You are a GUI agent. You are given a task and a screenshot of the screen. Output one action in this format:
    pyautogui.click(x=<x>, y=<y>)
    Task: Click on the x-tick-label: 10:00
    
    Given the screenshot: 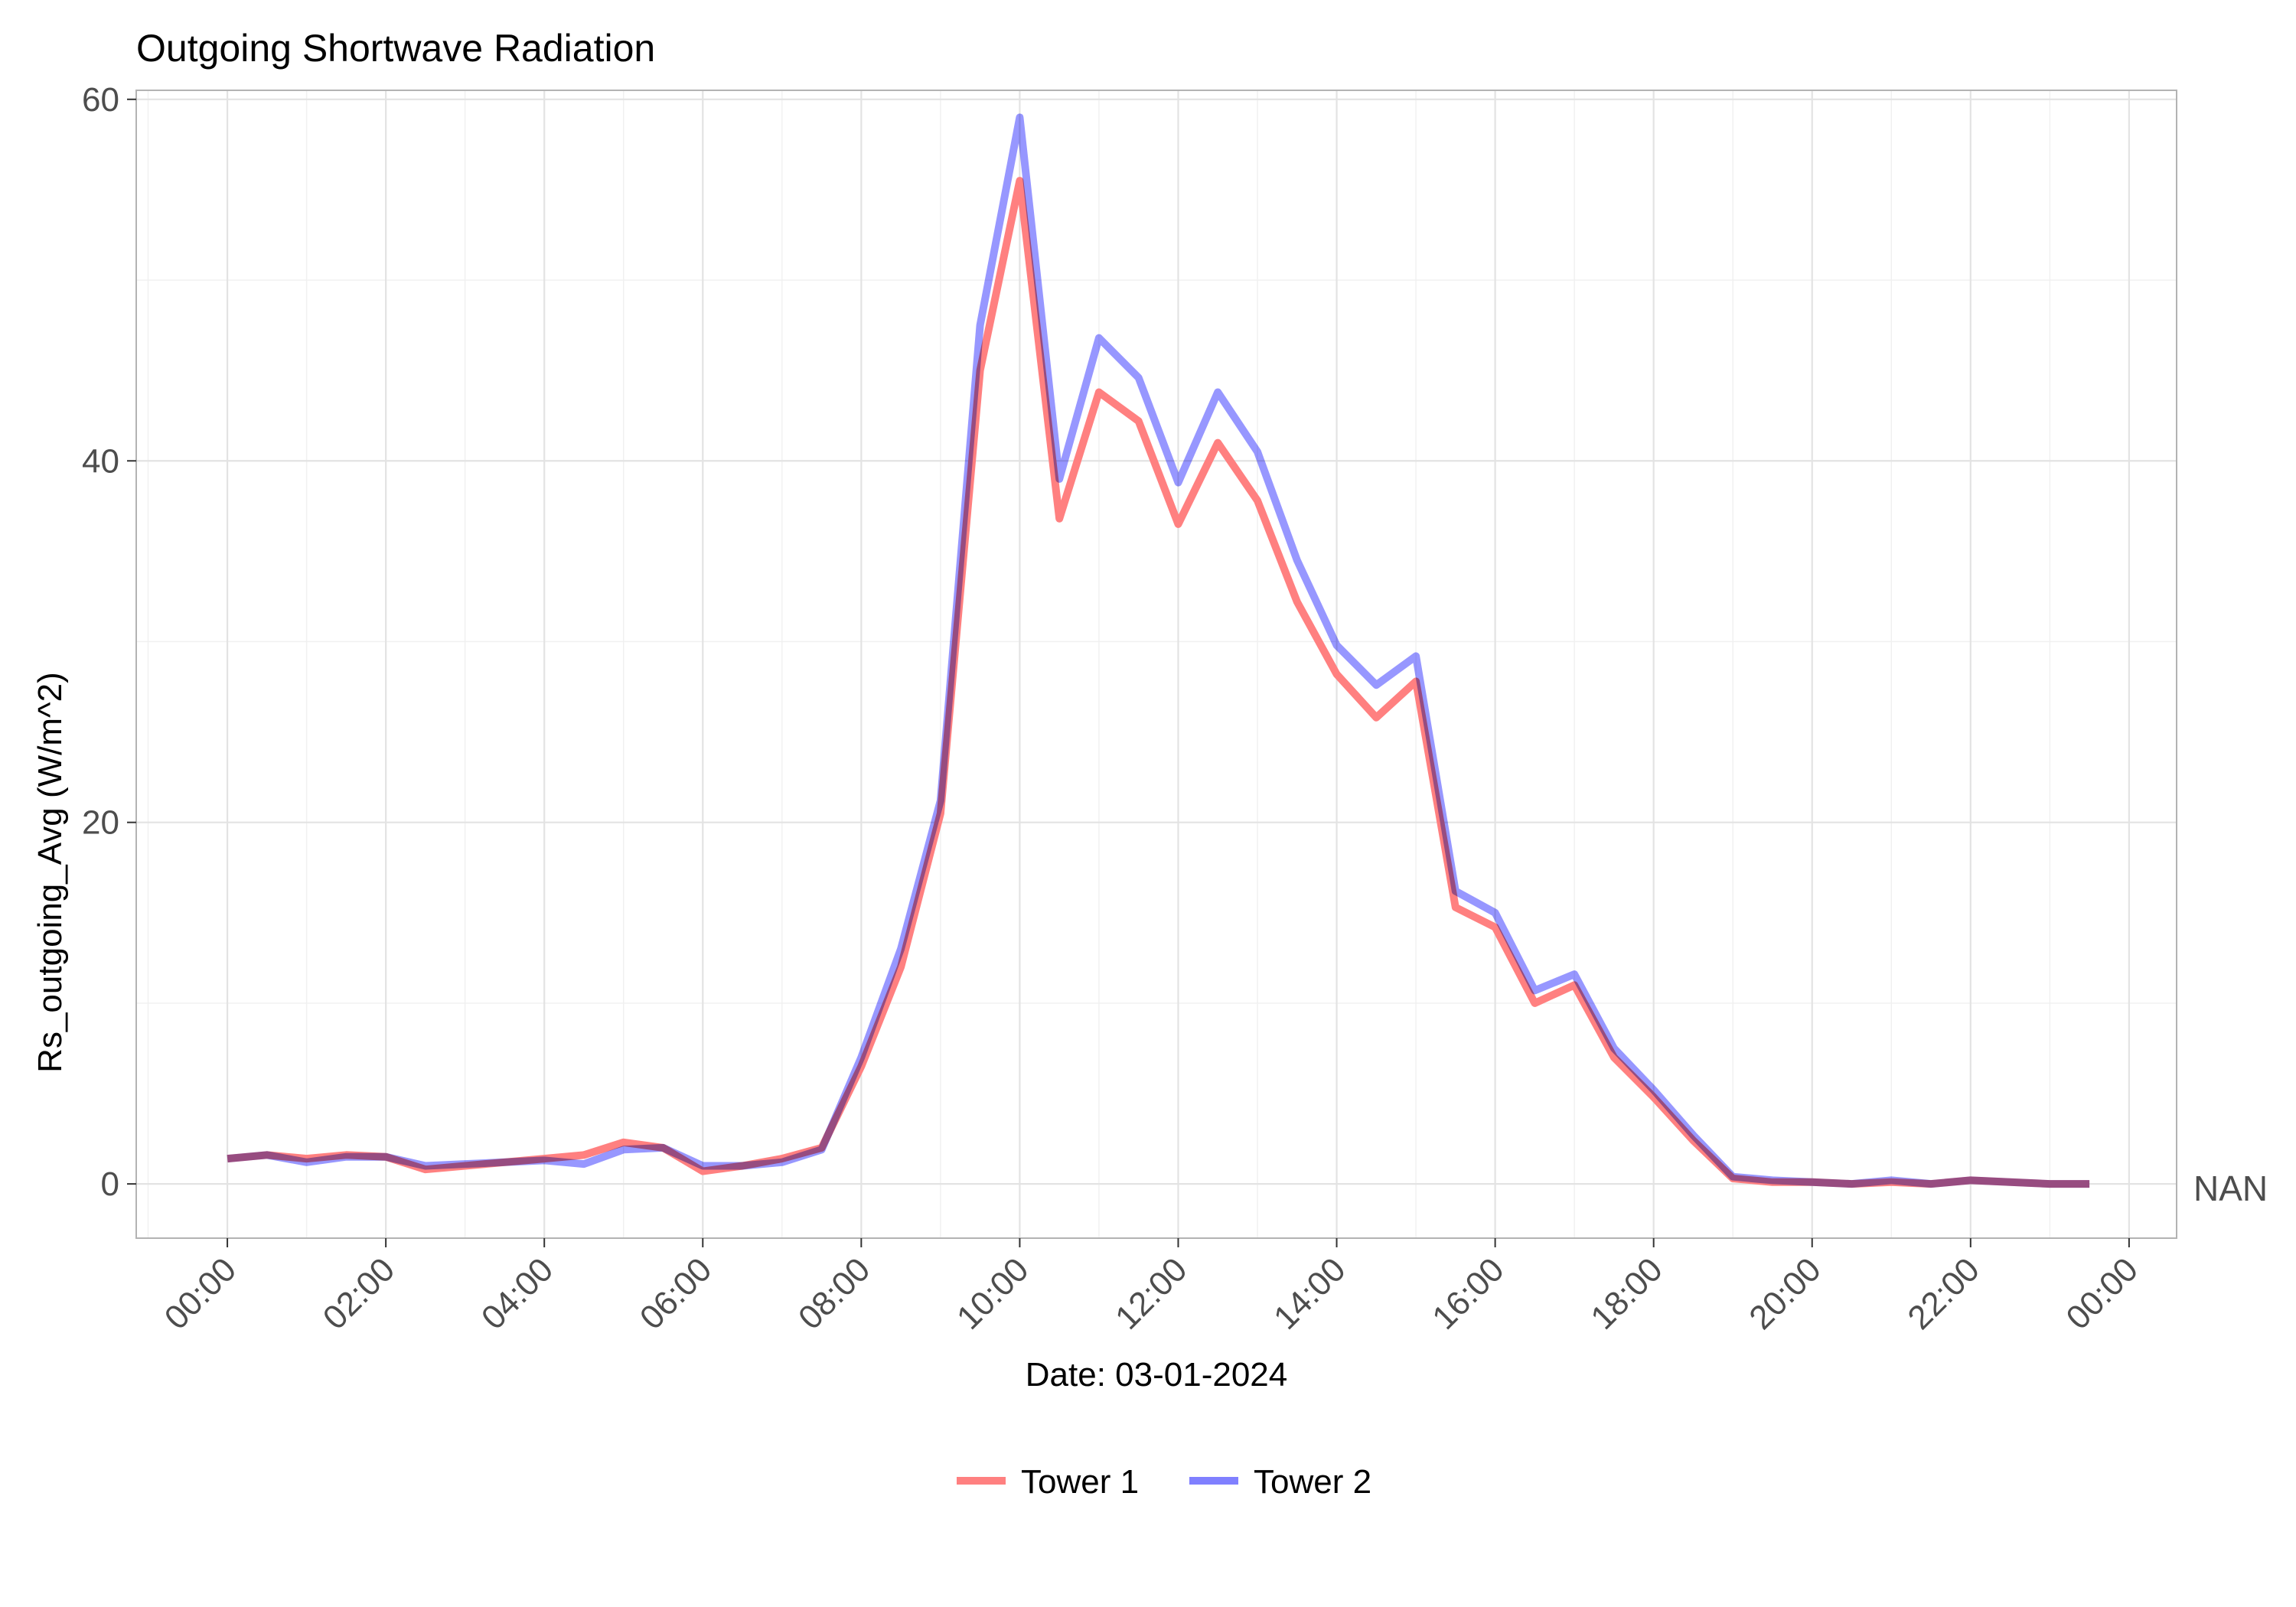 What is the action you would take?
    pyautogui.click(x=993, y=1293)
    